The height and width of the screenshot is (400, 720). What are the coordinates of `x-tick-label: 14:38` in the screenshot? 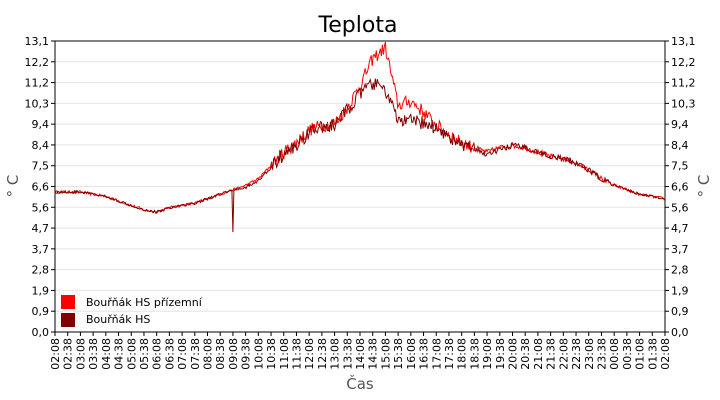 It's located at (373, 354).